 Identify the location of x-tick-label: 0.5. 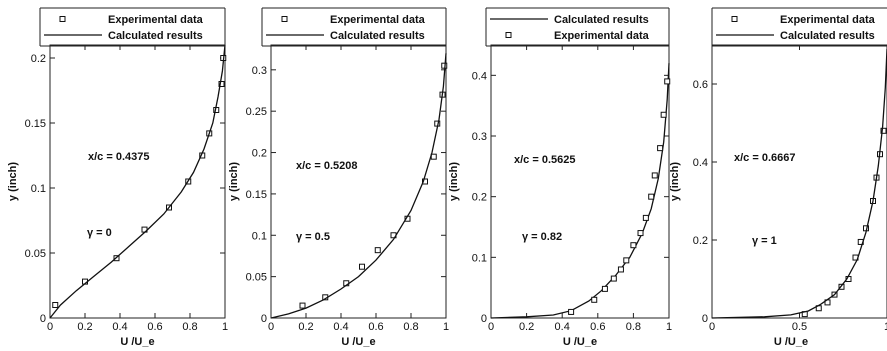
(799, 327).